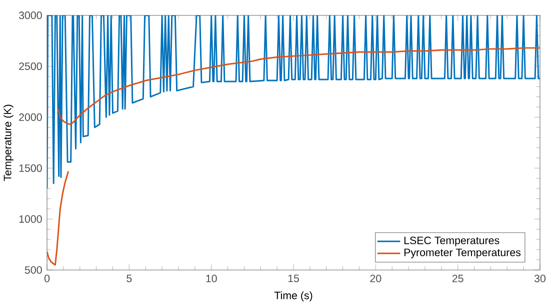 The image size is (550, 307). What do you see at coordinates (8, 142) in the screenshot?
I see `y-axis-title: Temperature (K)` at bounding box center [8, 142].